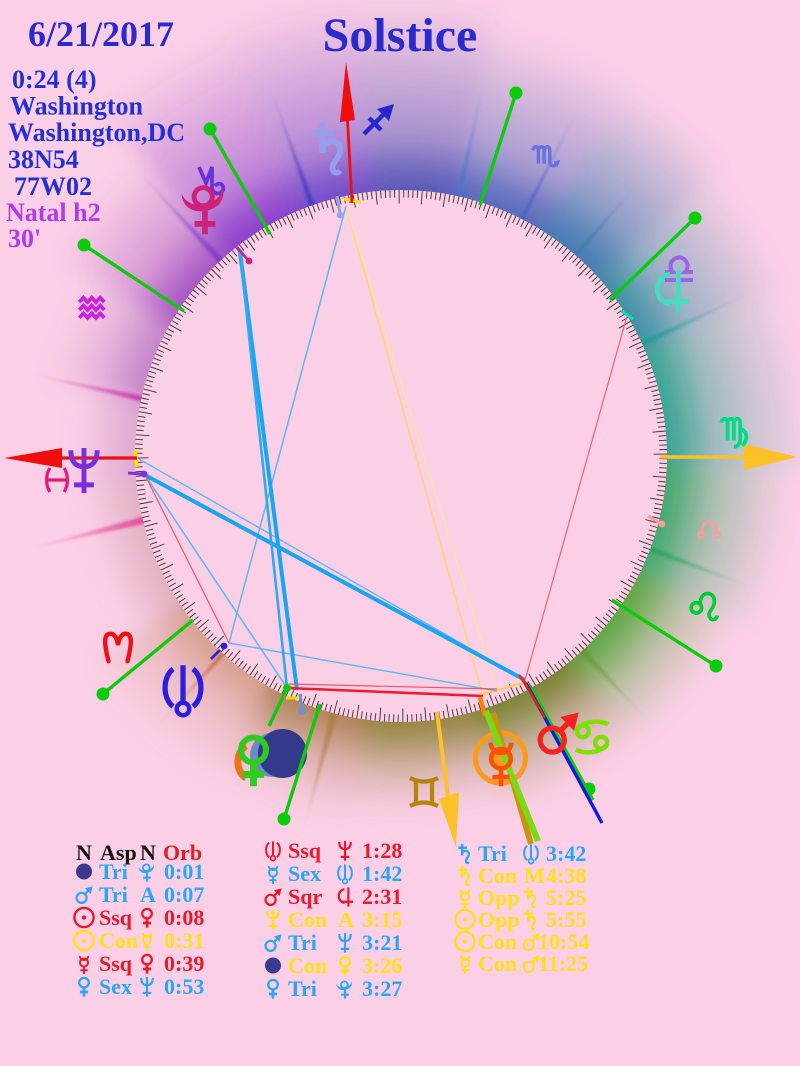 This screenshot has width=800, height=1066. I want to click on svg-text: 38N54, so click(43, 159).